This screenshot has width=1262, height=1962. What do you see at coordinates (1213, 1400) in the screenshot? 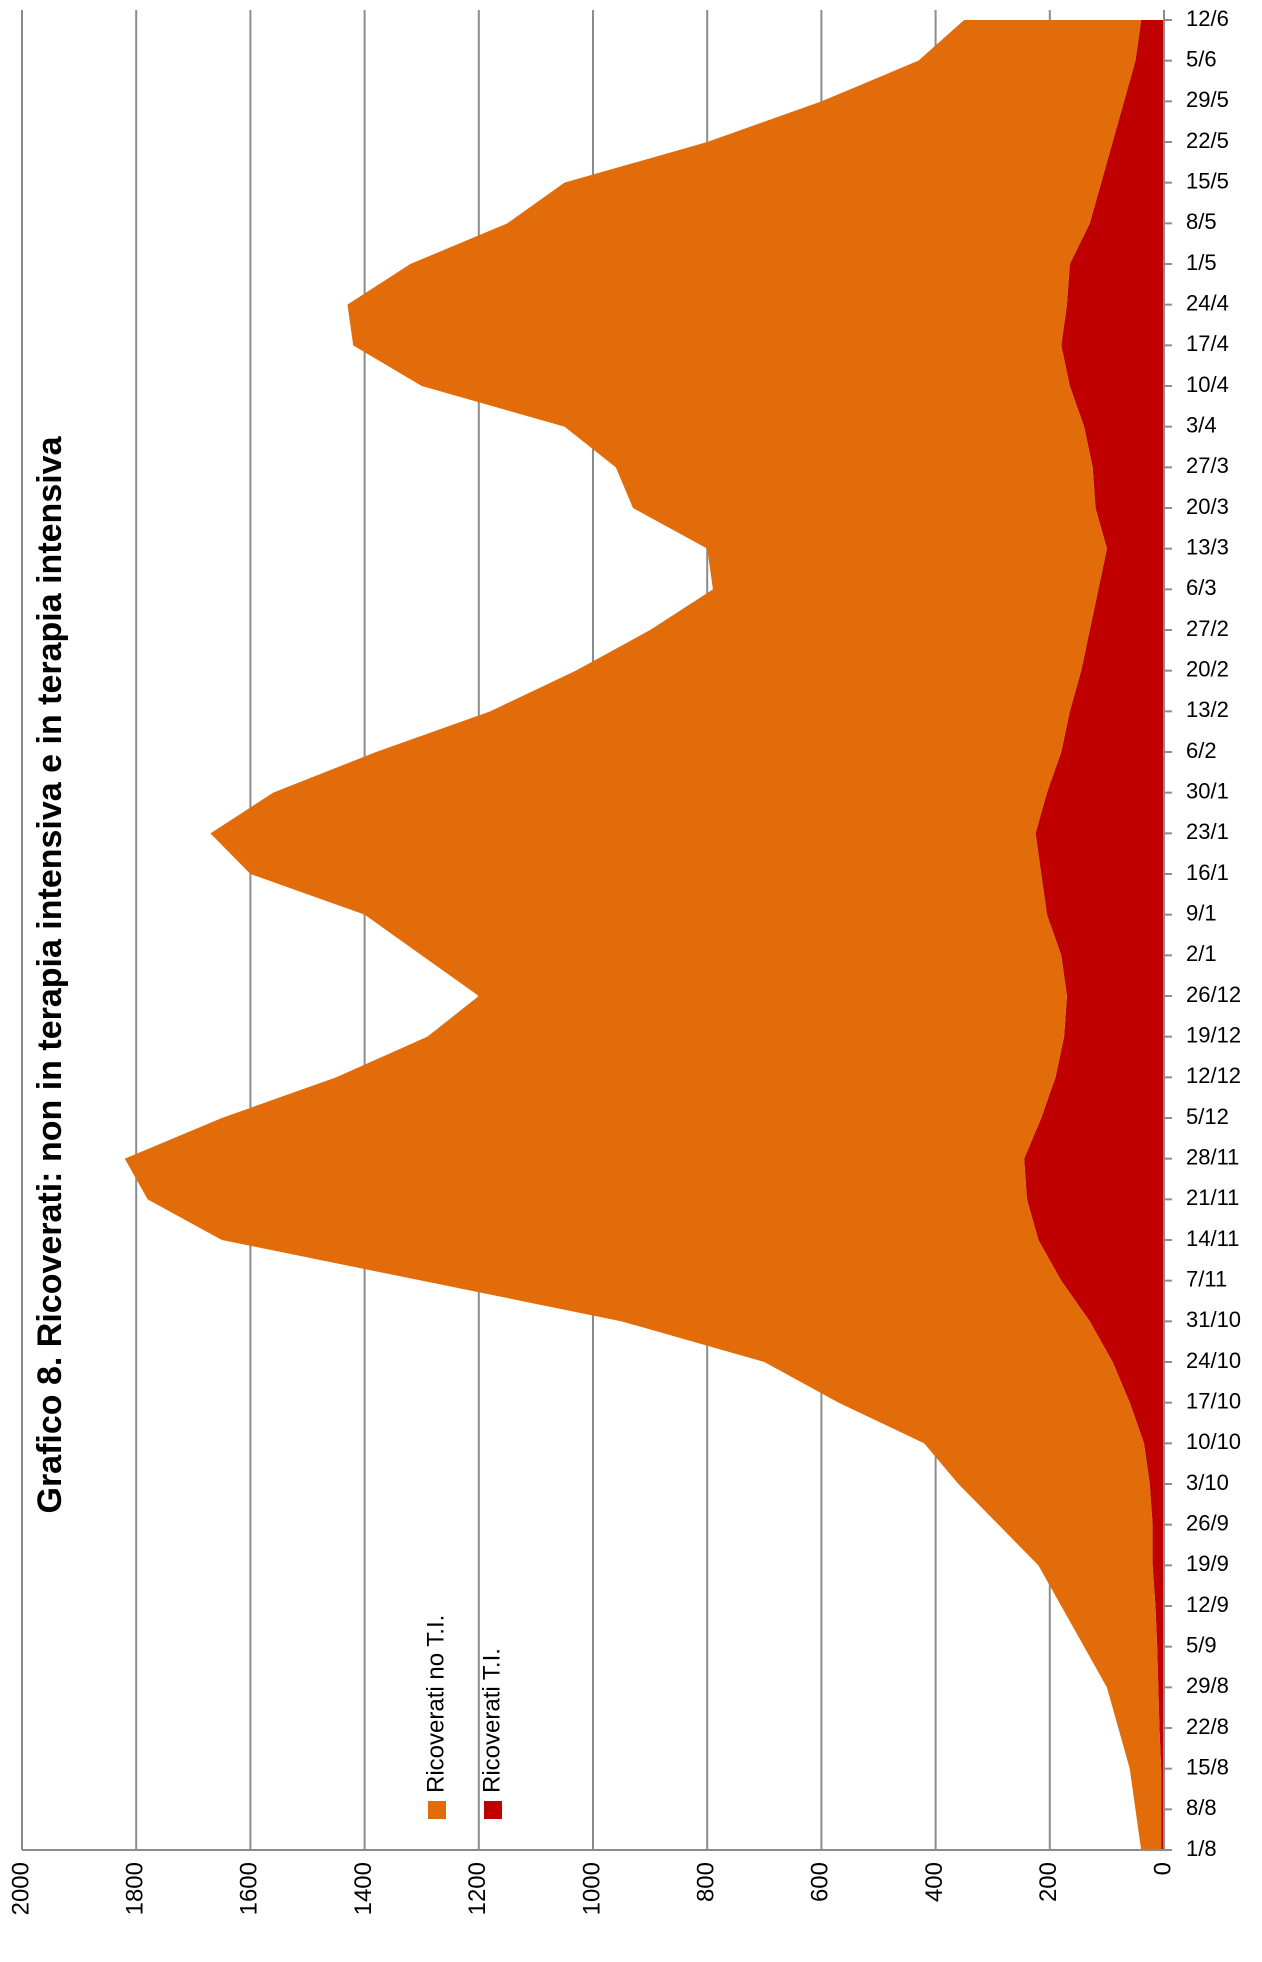
I see `x-tick-label: 17/10` at bounding box center [1213, 1400].